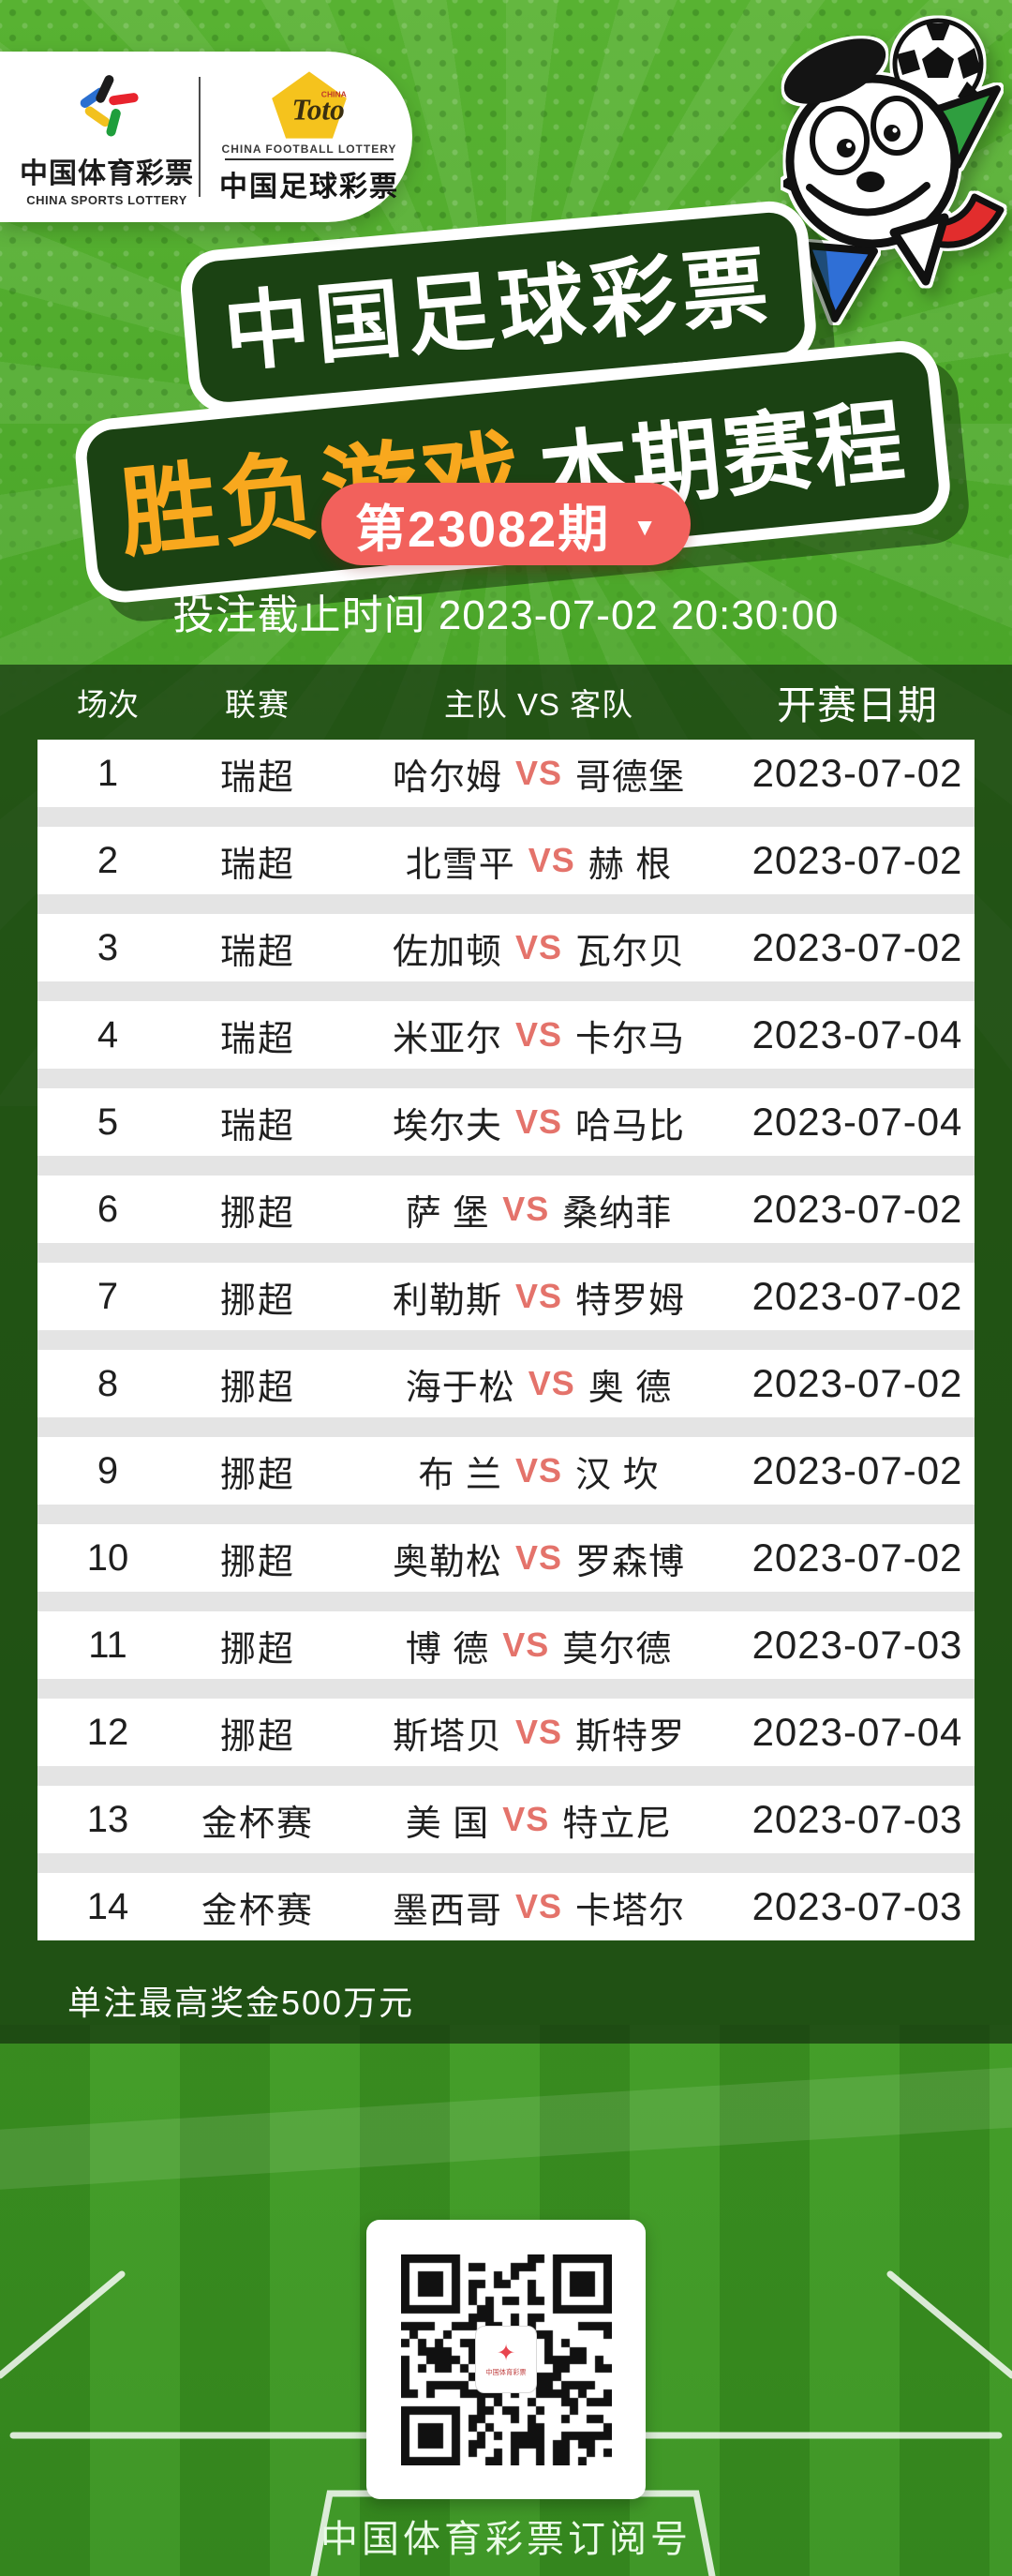 The width and height of the screenshot is (1012, 2576). What do you see at coordinates (447, 1737) in the screenshot?
I see `home-team: 斯塔贝` at bounding box center [447, 1737].